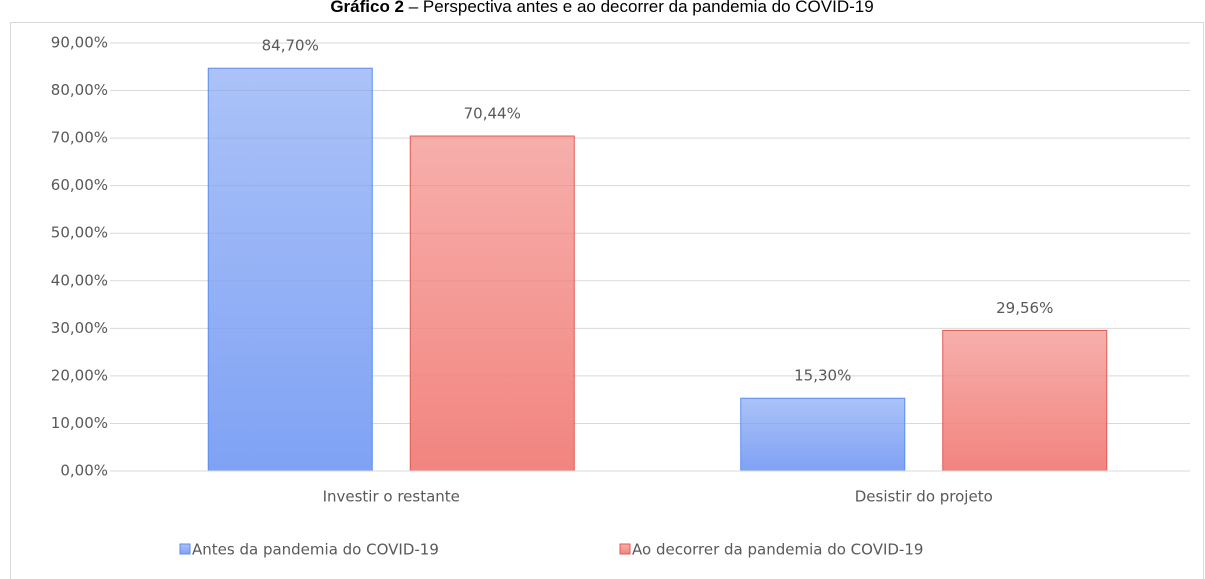 This screenshot has width=1205, height=579. What do you see at coordinates (79, 423) in the screenshot?
I see `y-tick-label: 10,00%` at bounding box center [79, 423].